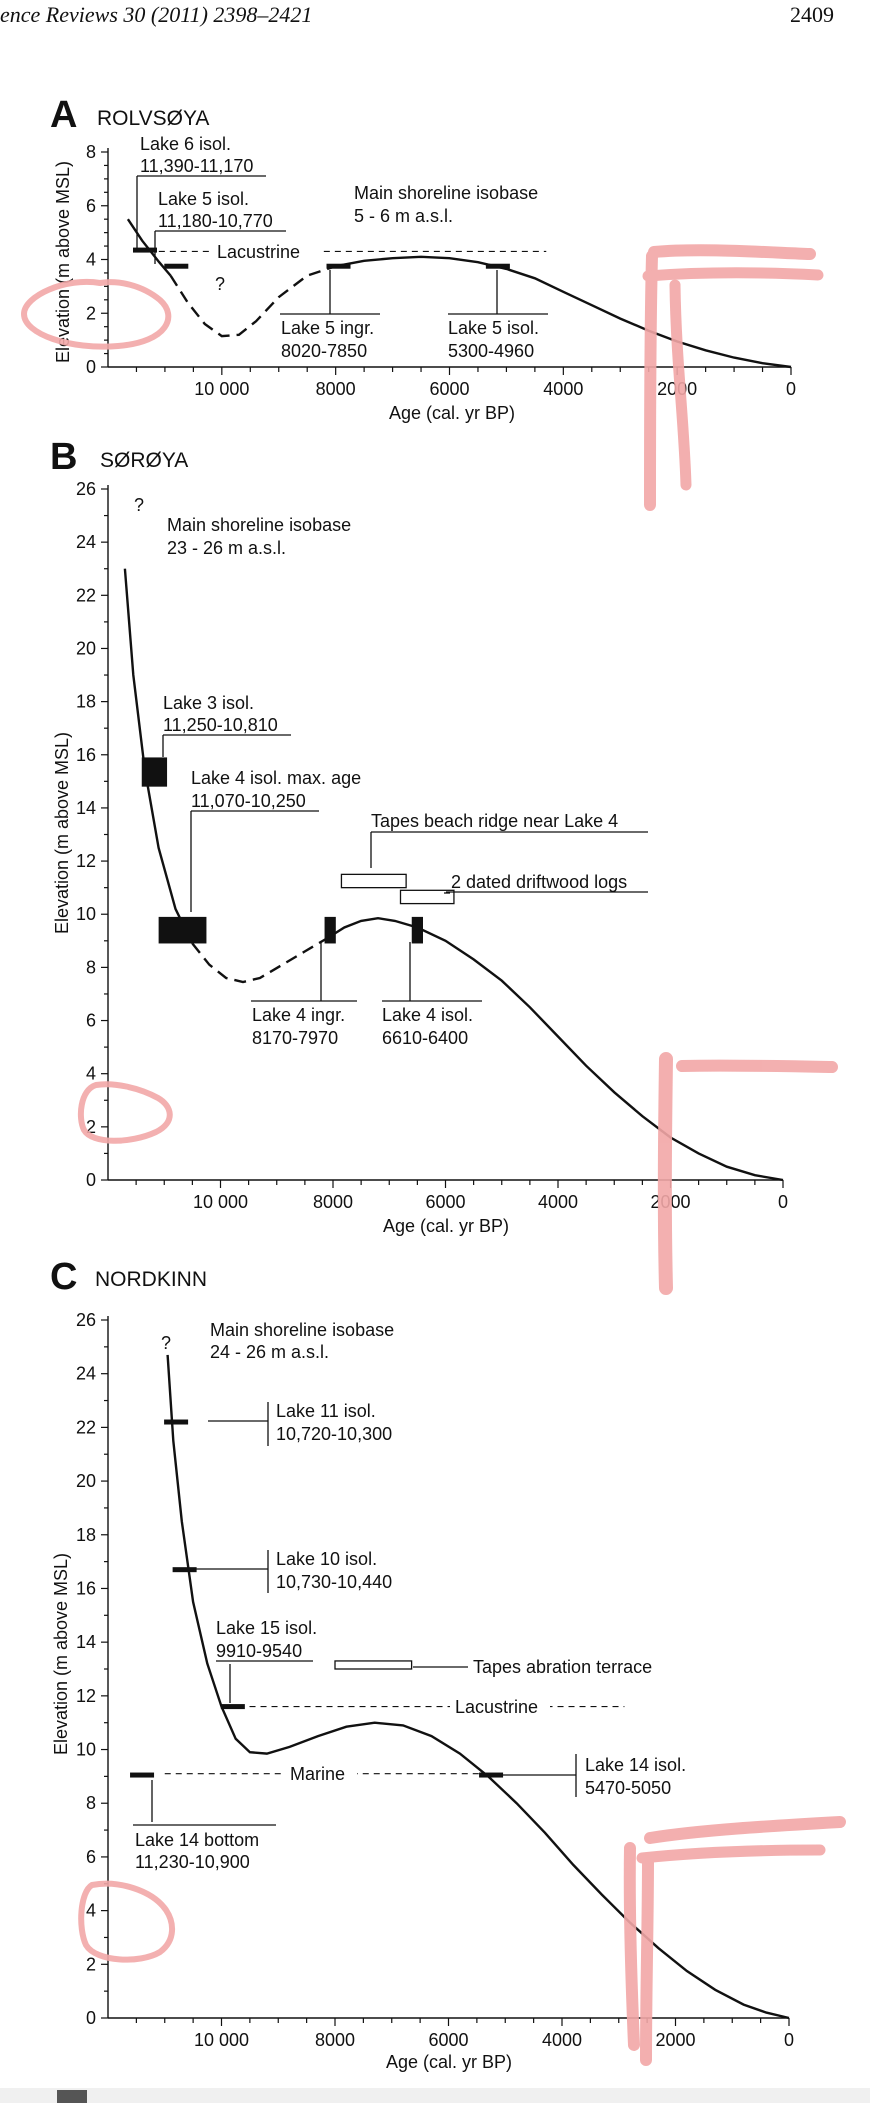  I want to click on panel-b-x-tick-label: 10 000, so click(220, 1202).